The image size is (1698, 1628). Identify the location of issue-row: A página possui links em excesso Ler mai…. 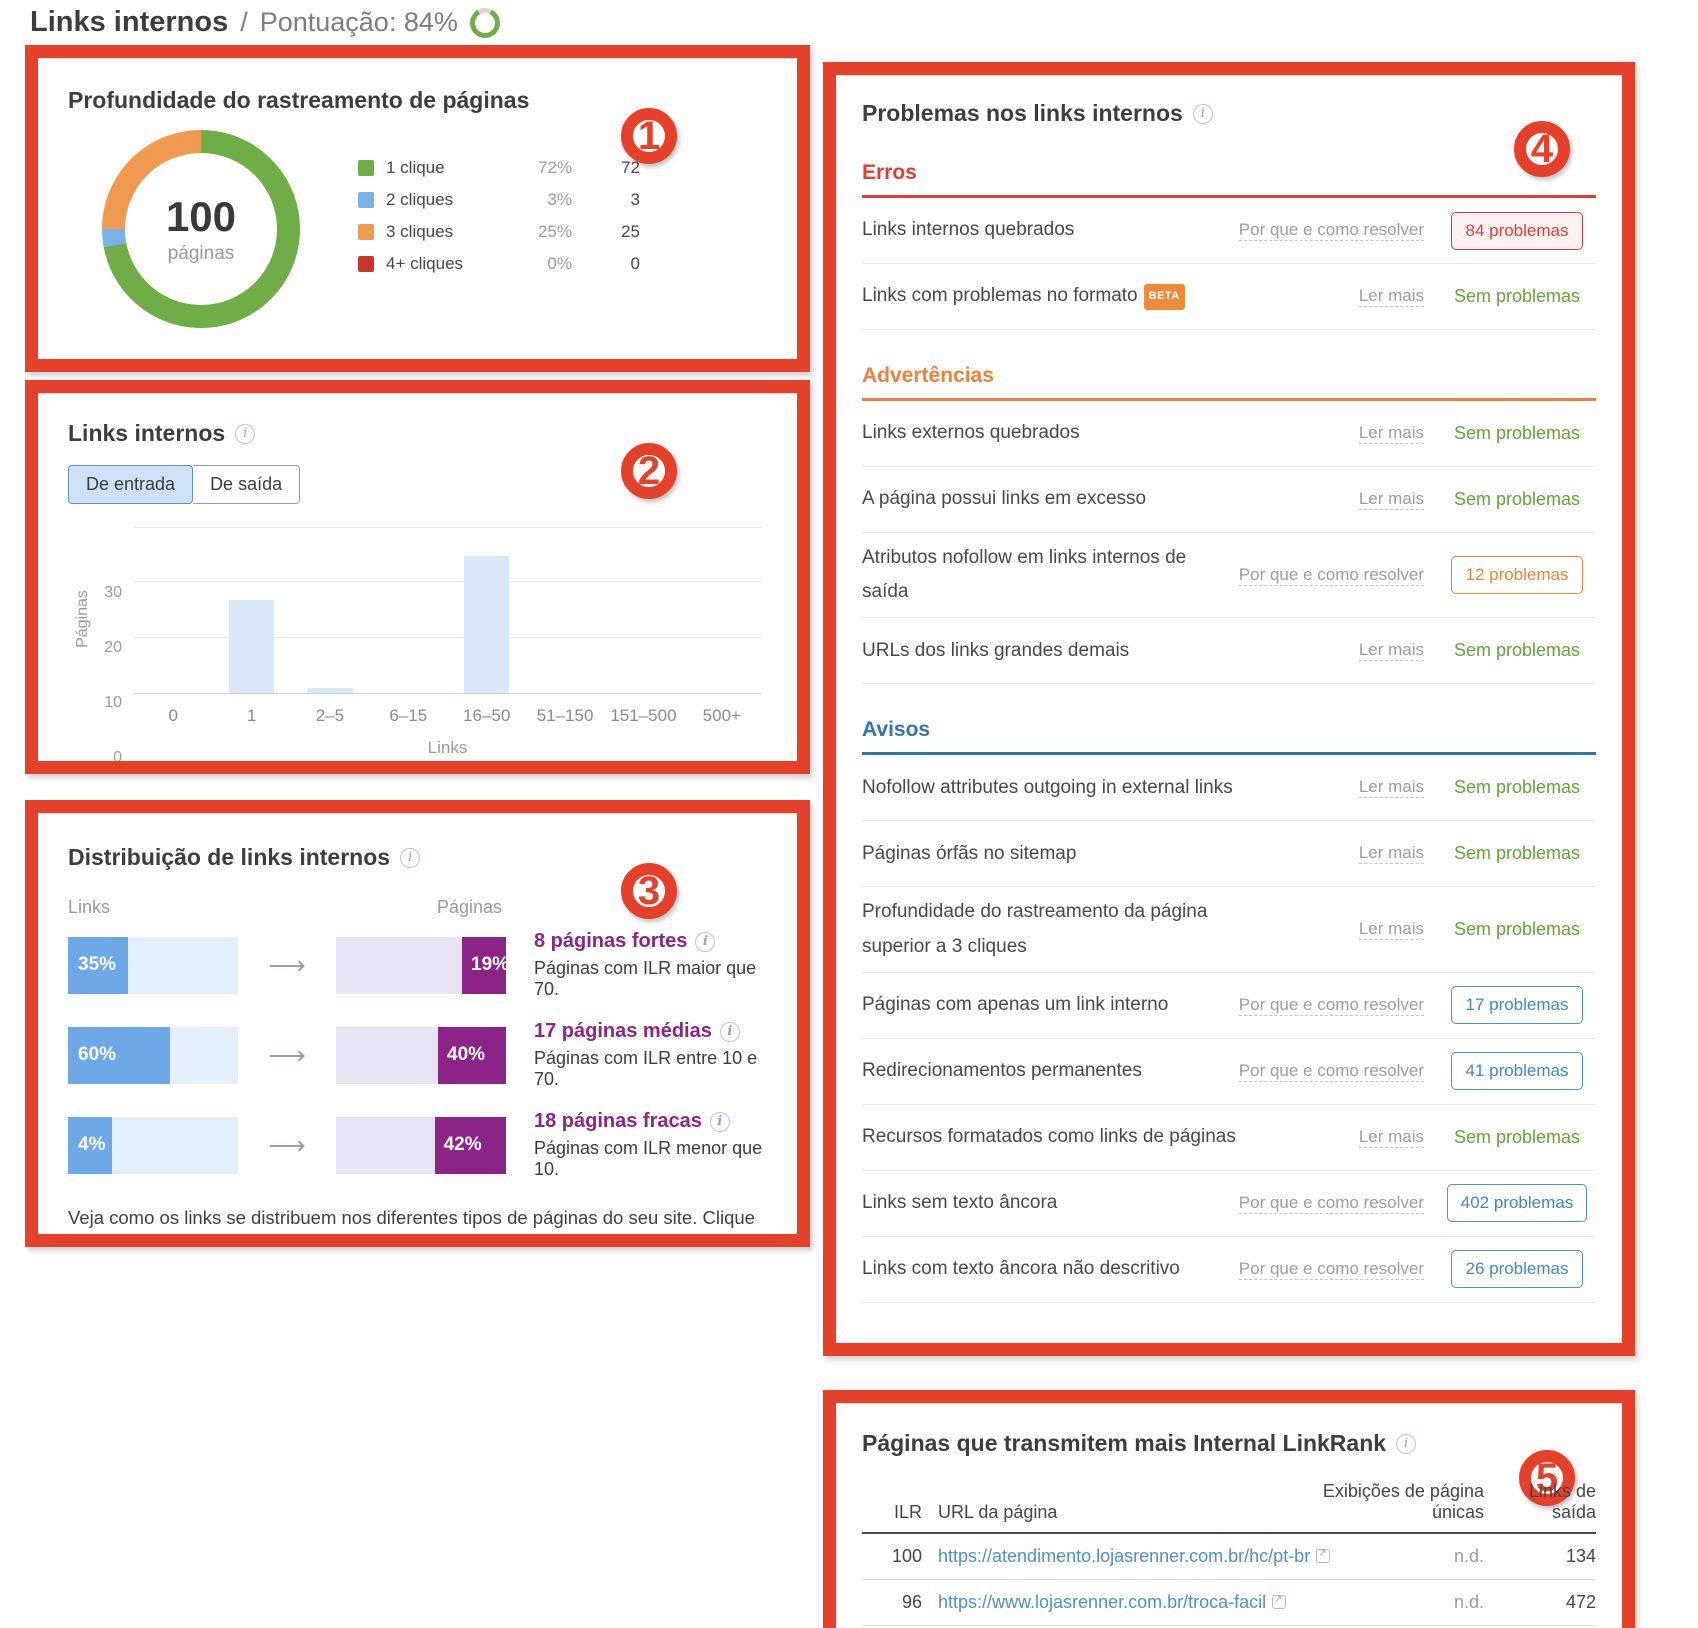
(1229, 500).